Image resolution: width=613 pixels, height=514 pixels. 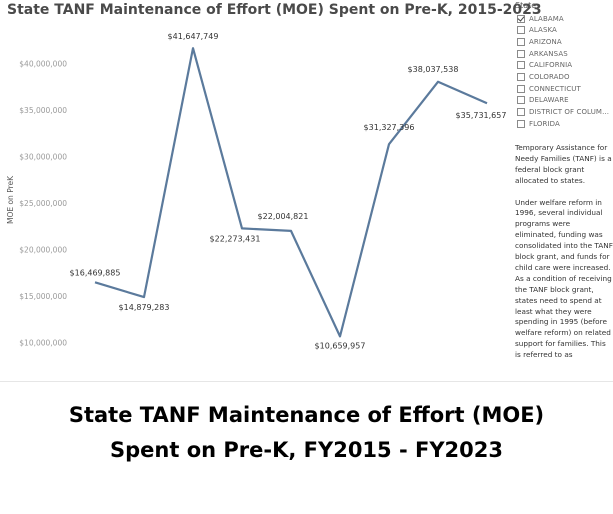 I want to click on state-option-label: CONNECTICUT, so click(x=555, y=88).